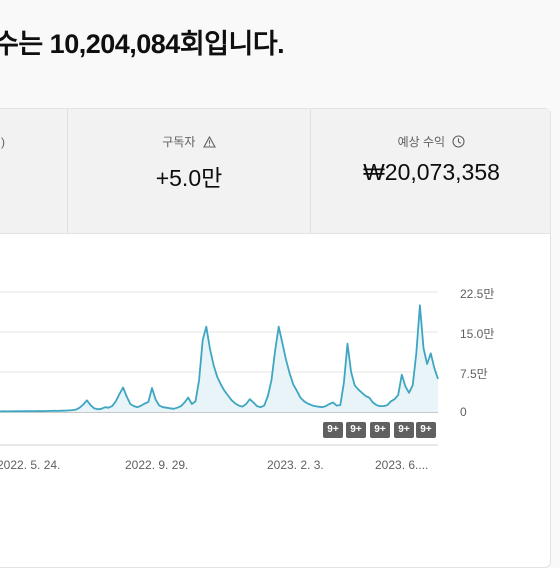  I want to click on y-tick-label: 0, so click(463, 412).